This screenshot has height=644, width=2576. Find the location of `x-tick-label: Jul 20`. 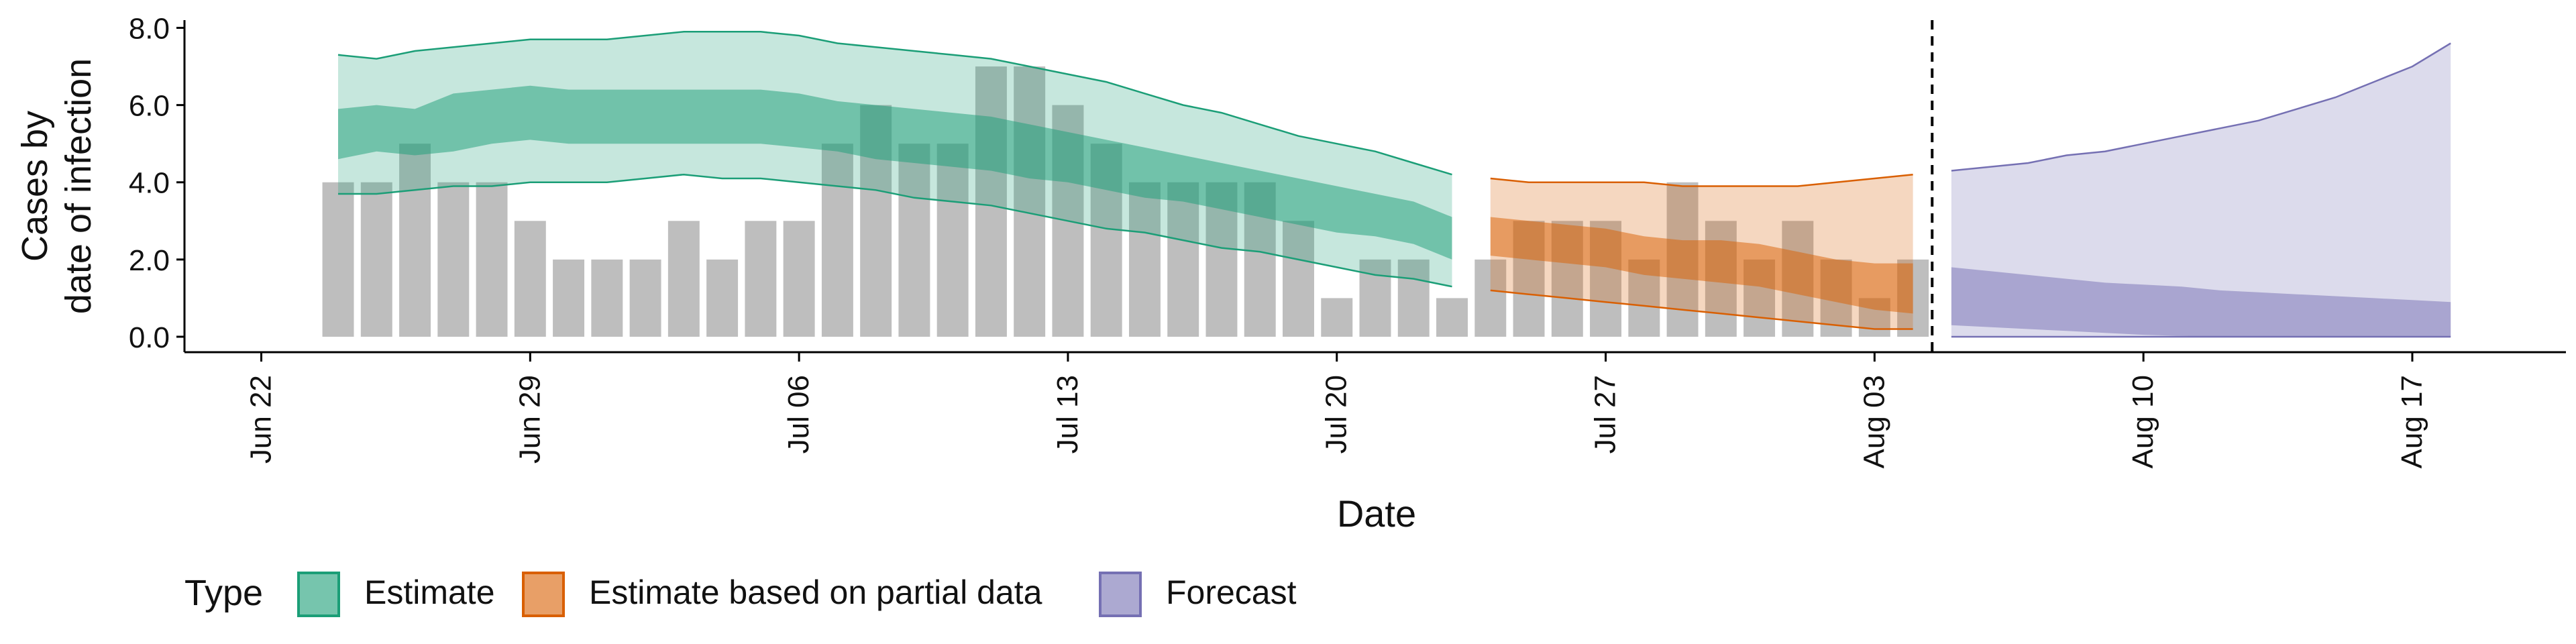

x-tick-label: Jul 20 is located at coordinates (1336, 414).